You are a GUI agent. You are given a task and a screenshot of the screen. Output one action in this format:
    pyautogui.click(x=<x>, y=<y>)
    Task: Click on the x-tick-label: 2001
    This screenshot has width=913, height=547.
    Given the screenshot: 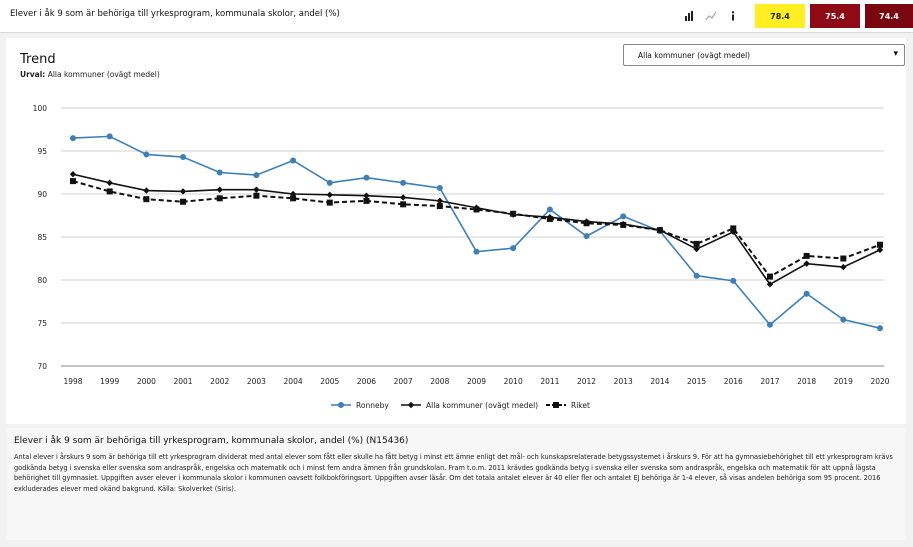 What is the action you would take?
    pyautogui.click(x=182, y=381)
    